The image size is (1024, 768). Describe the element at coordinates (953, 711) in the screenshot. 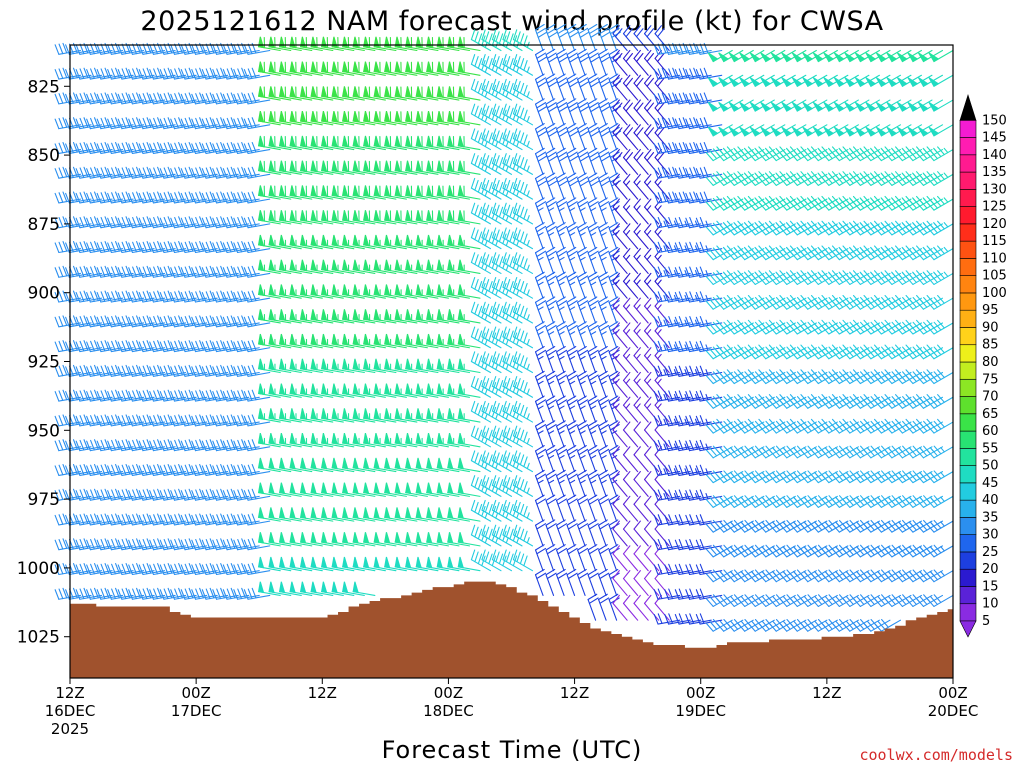

I see `x-tick-label: 20DEC` at that location.